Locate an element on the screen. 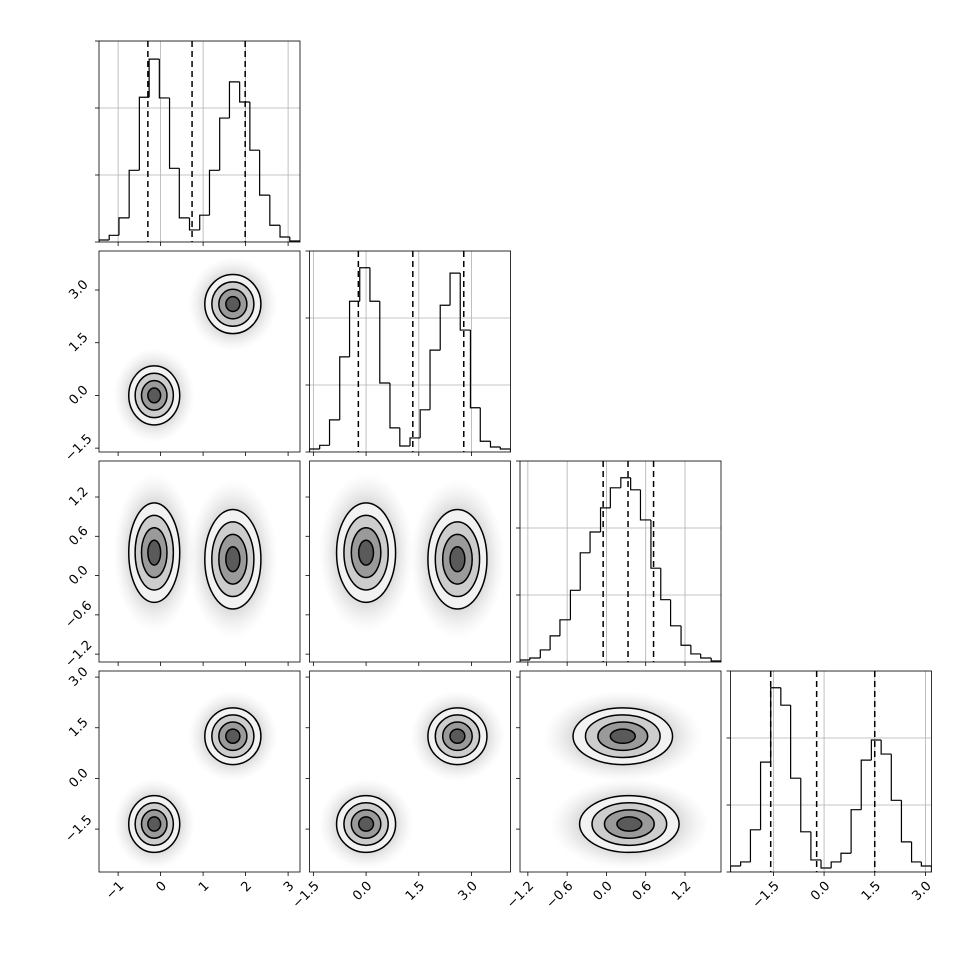 The height and width of the screenshot is (970, 970). y-tick-label: 0.0 is located at coordinates (78, 778).